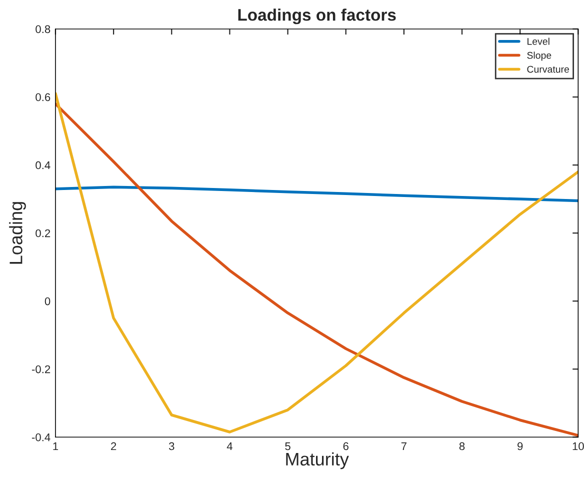 The image size is (584, 483). I want to click on x-tick-label: 3, so click(171, 446).